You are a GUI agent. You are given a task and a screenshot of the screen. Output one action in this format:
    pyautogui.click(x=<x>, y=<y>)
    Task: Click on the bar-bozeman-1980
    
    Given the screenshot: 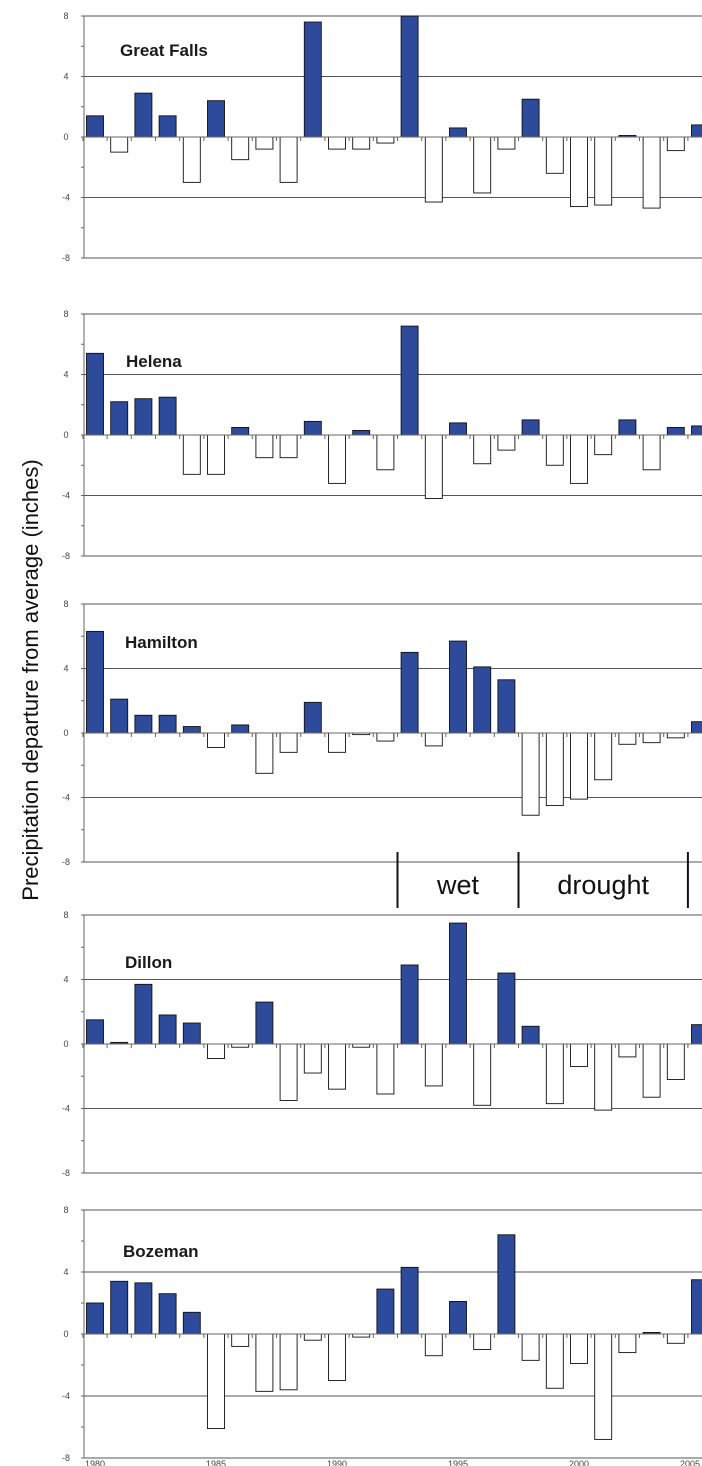 What is the action you would take?
    pyautogui.click(x=95, y=1318)
    